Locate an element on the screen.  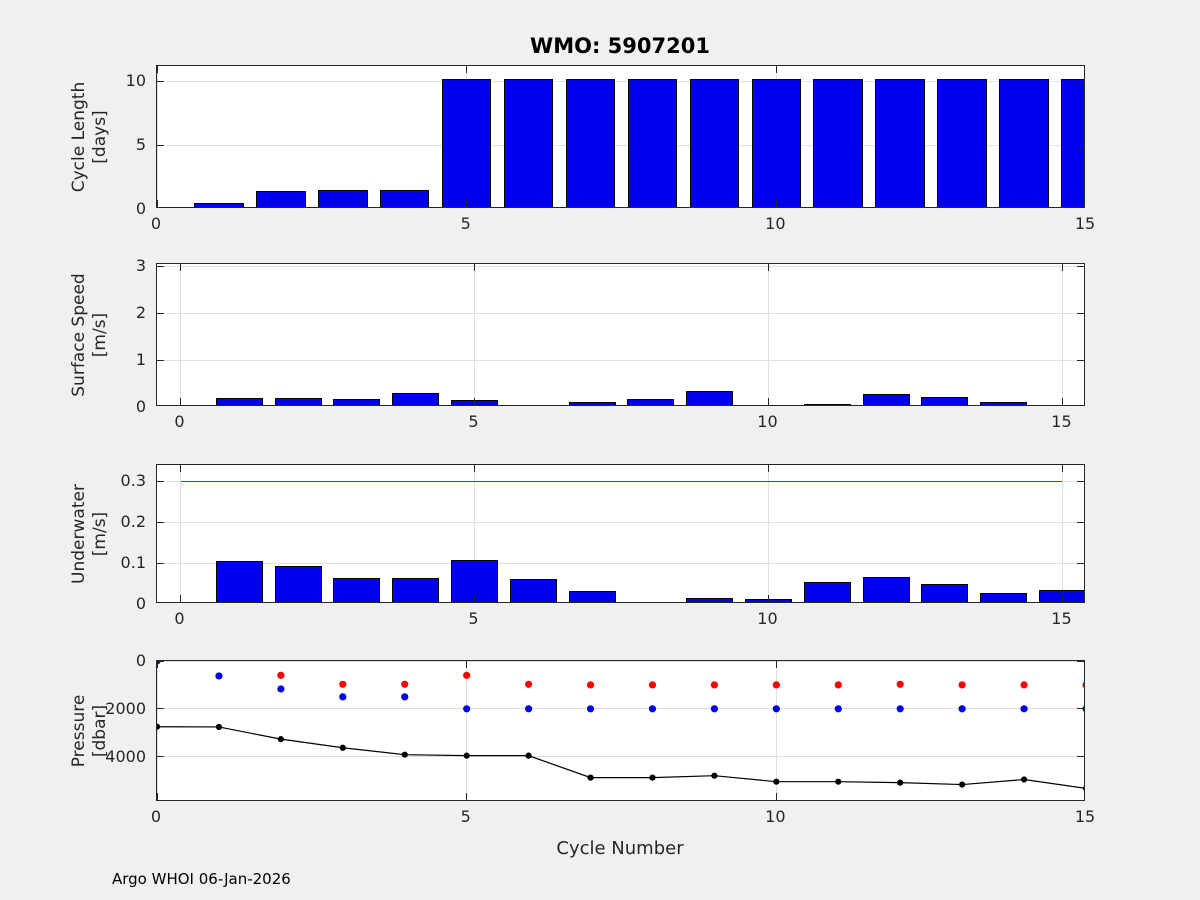
y-tick-label: 0.1 is located at coordinates (133, 563).